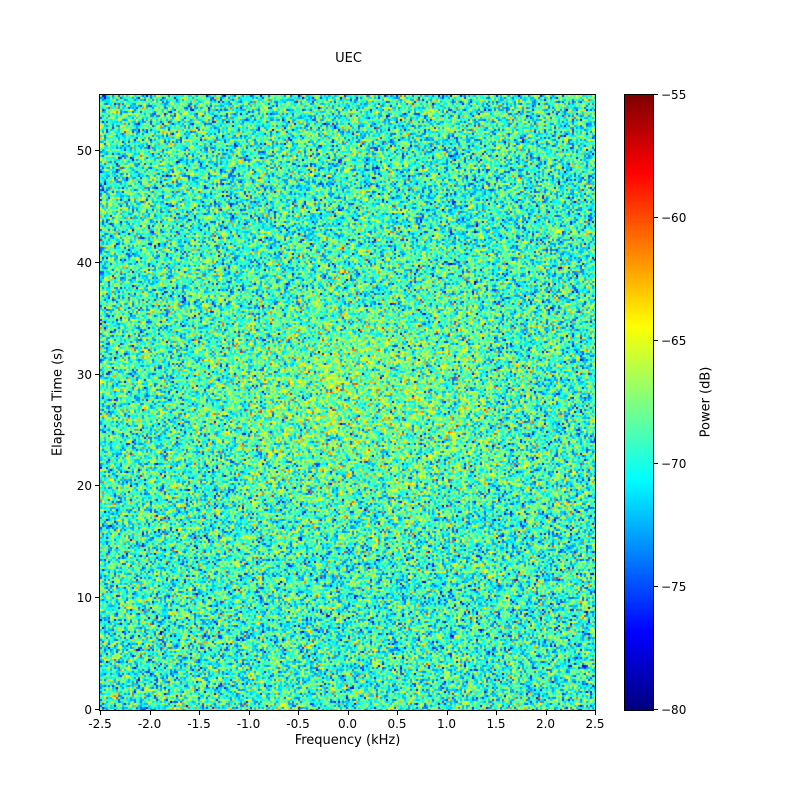 This screenshot has height=800, width=800. Describe the element at coordinates (58, 402) in the screenshot. I see `y-axis-label: Elapsed Time (s)` at that location.